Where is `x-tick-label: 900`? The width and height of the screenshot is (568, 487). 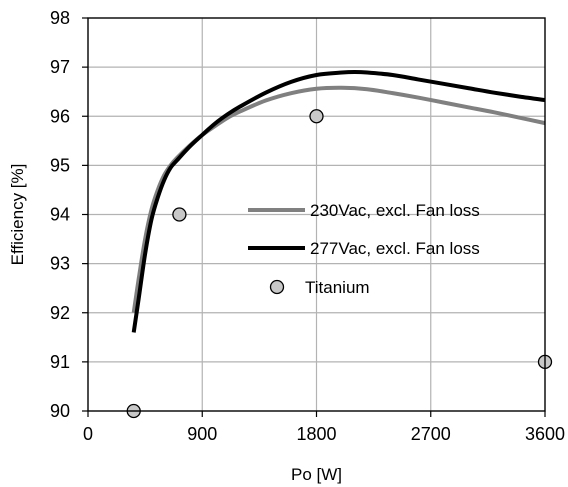 x-tick-label: 900 is located at coordinates (202, 434).